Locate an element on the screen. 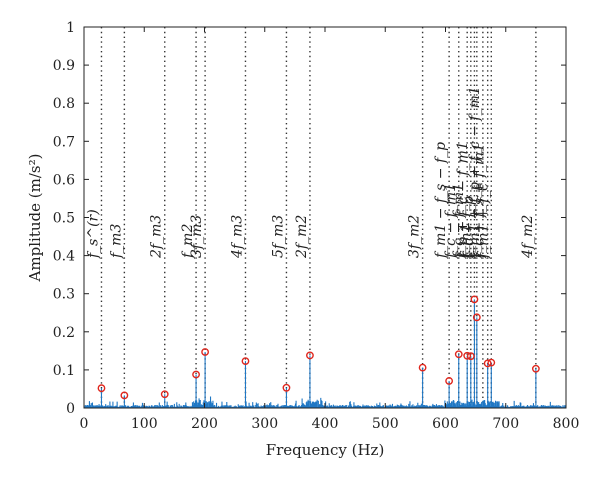  x-axis-title: Frequency (Hz) is located at coordinates (325, 450).